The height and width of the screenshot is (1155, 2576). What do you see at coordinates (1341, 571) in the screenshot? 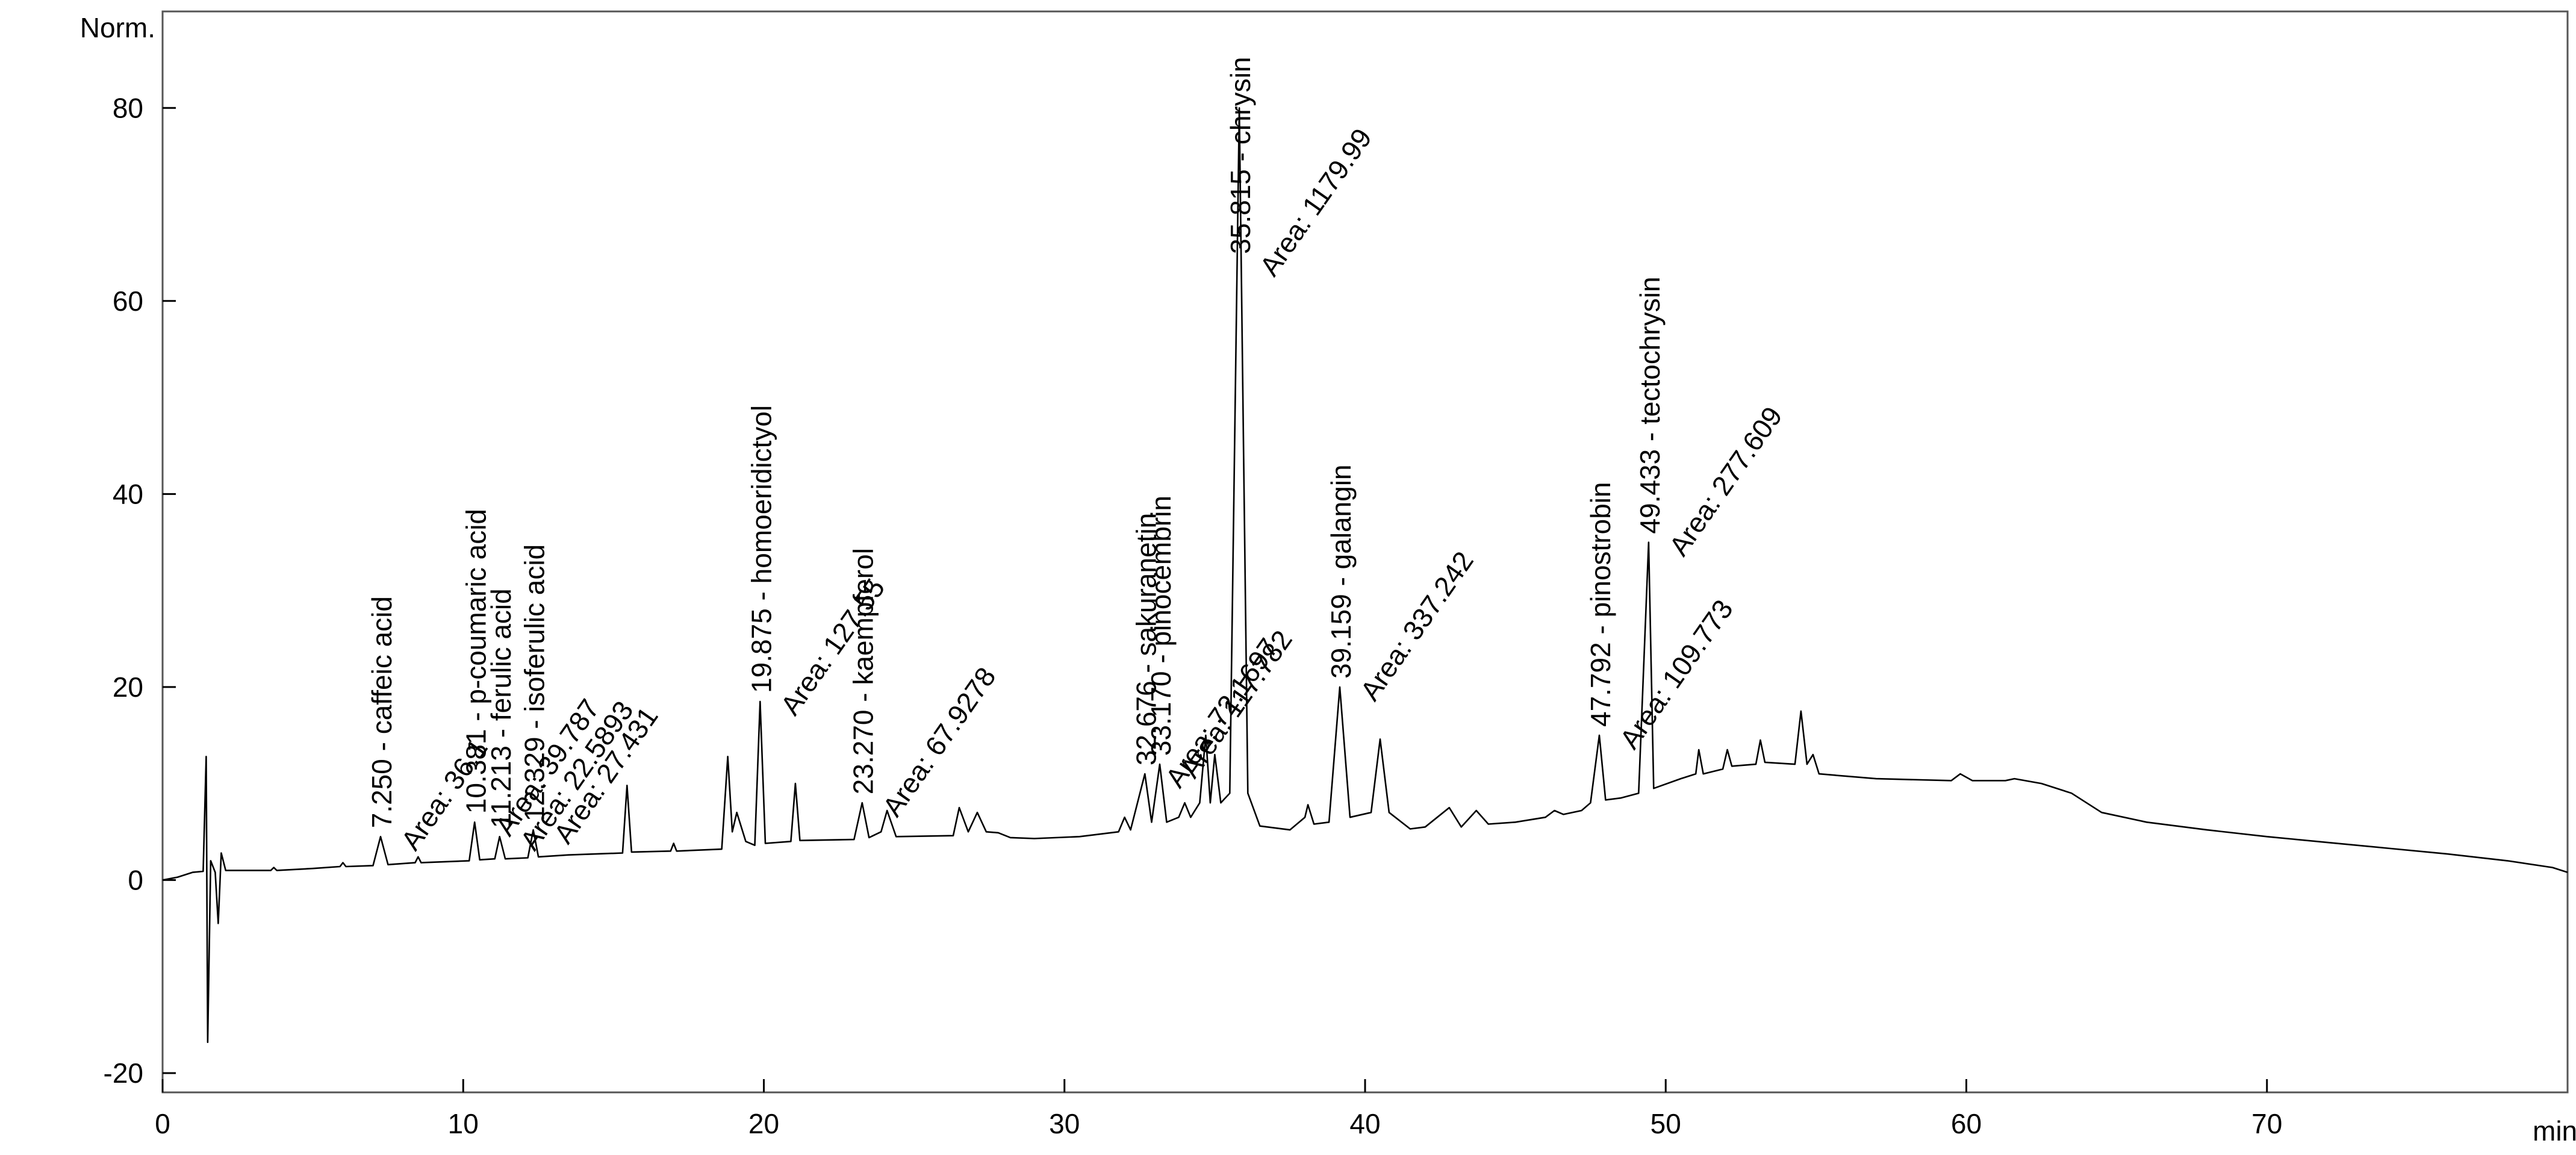
I see `peak-label: 39.159 - galangin` at bounding box center [1341, 571].